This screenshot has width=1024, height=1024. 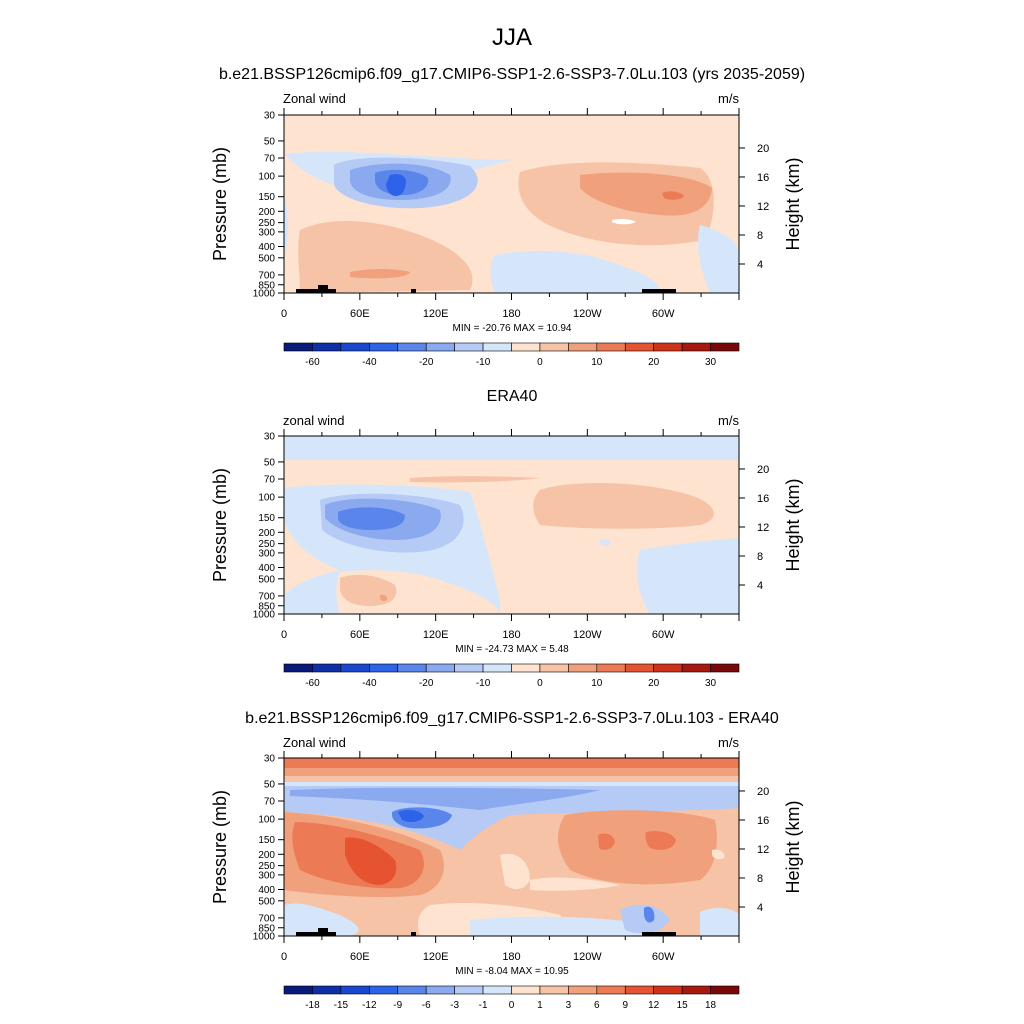 I want to click on panel-3-colorbar-label: 18, so click(x=711, y=1005).